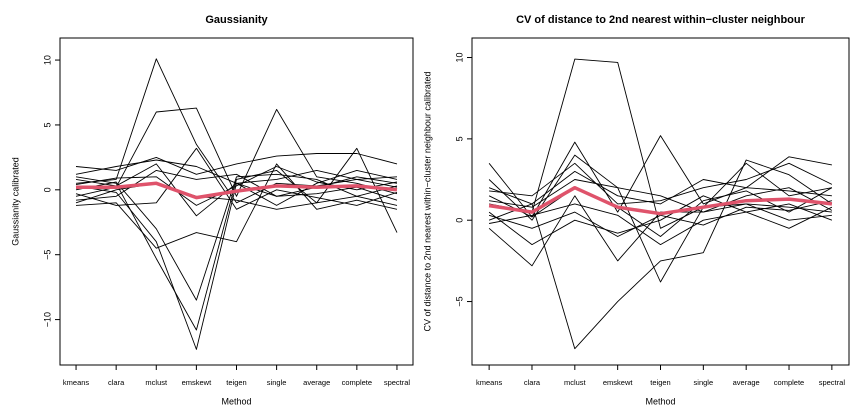 The height and width of the screenshot is (410, 850). What do you see at coordinates (15, 201) in the screenshot?
I see `y-axis-label: Gaussianity calibrated` at bounding box center [15, 201].